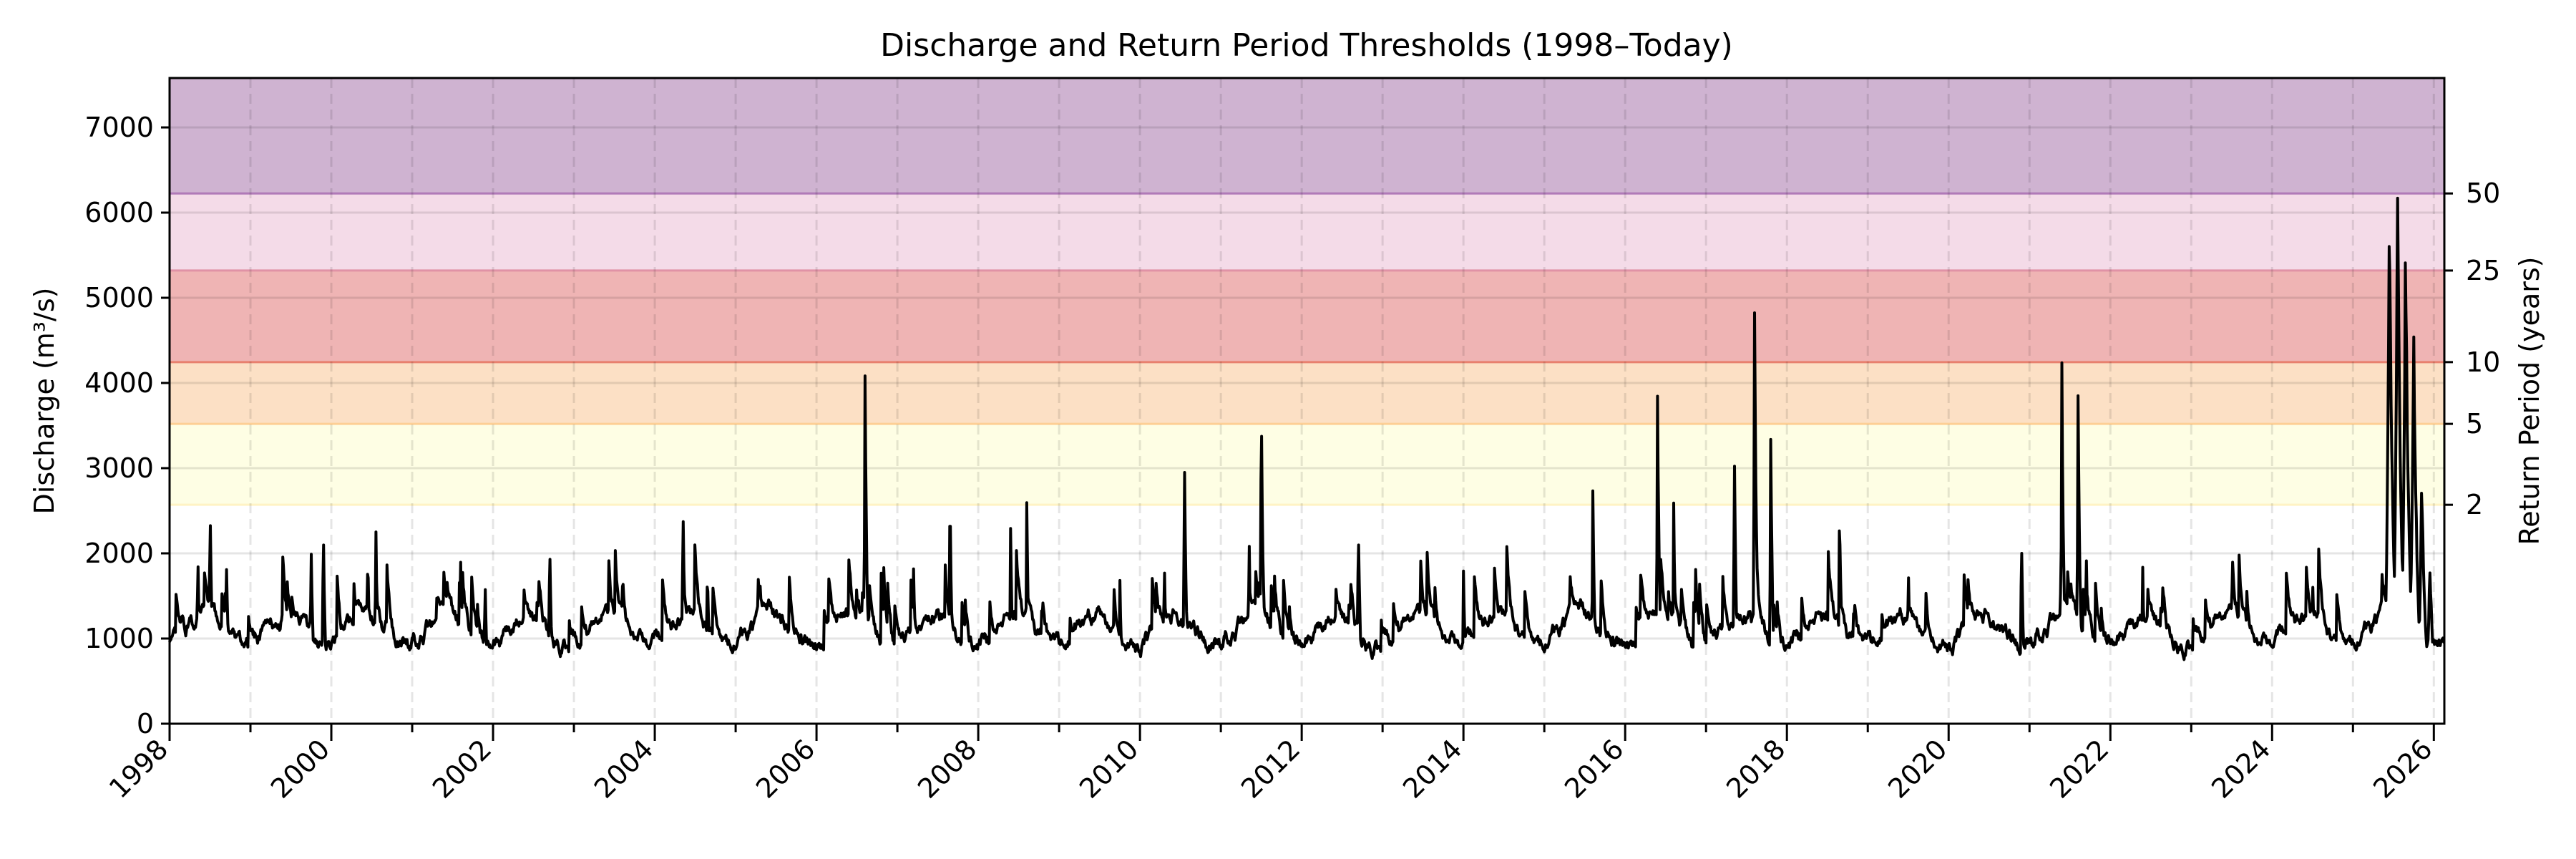 This screenshot has height=859, width=2576. Describe the element at coordinates (947, 769) in the screenshot. I see `x-tick-label: 2008` at that location.